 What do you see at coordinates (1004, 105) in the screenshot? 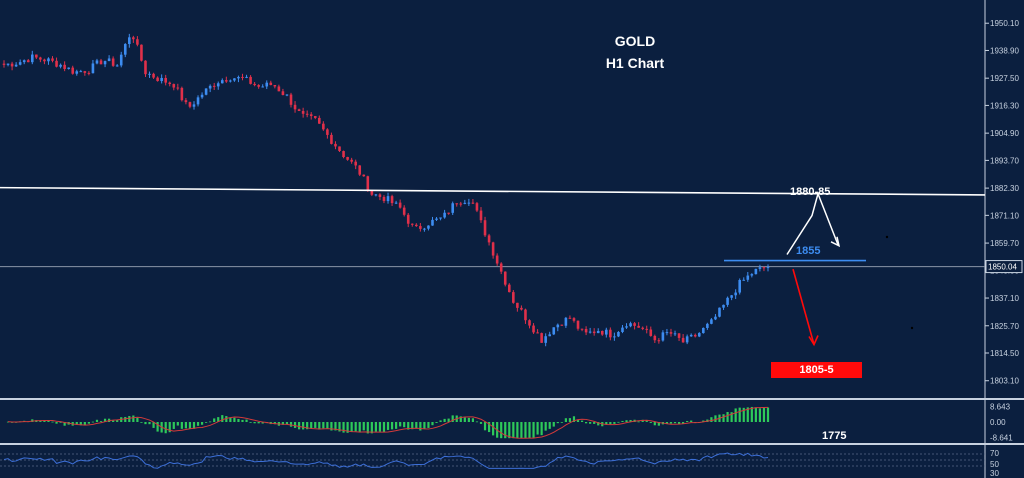
I see `y-tick-label: 1916.30` at bounding box center [1004, 105].